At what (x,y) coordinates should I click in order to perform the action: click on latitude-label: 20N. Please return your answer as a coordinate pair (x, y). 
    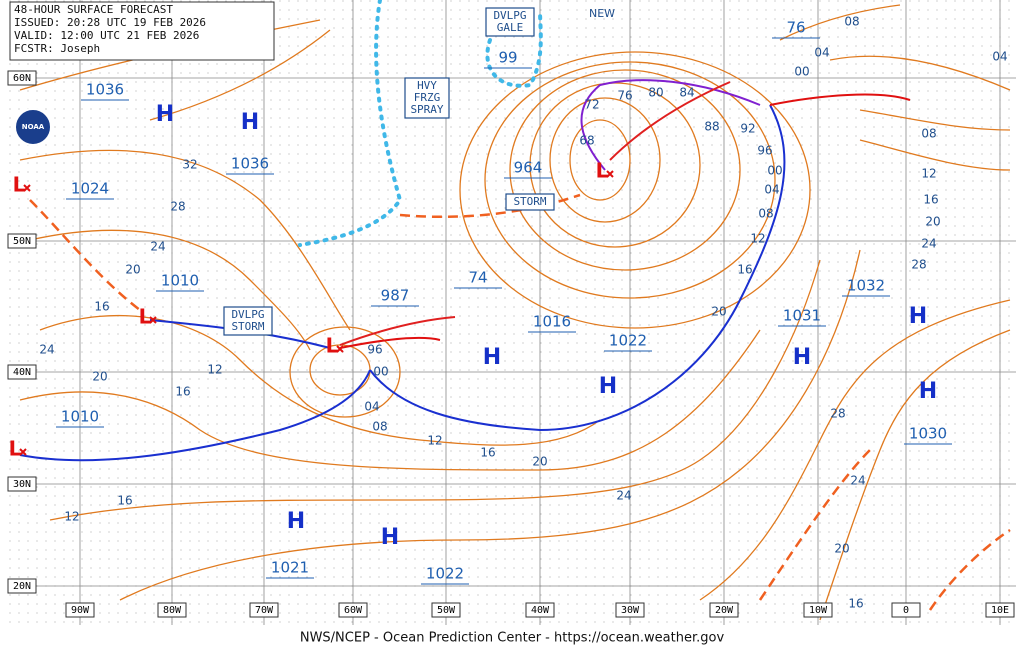
    Looking at the image, I should click on (22, 586).